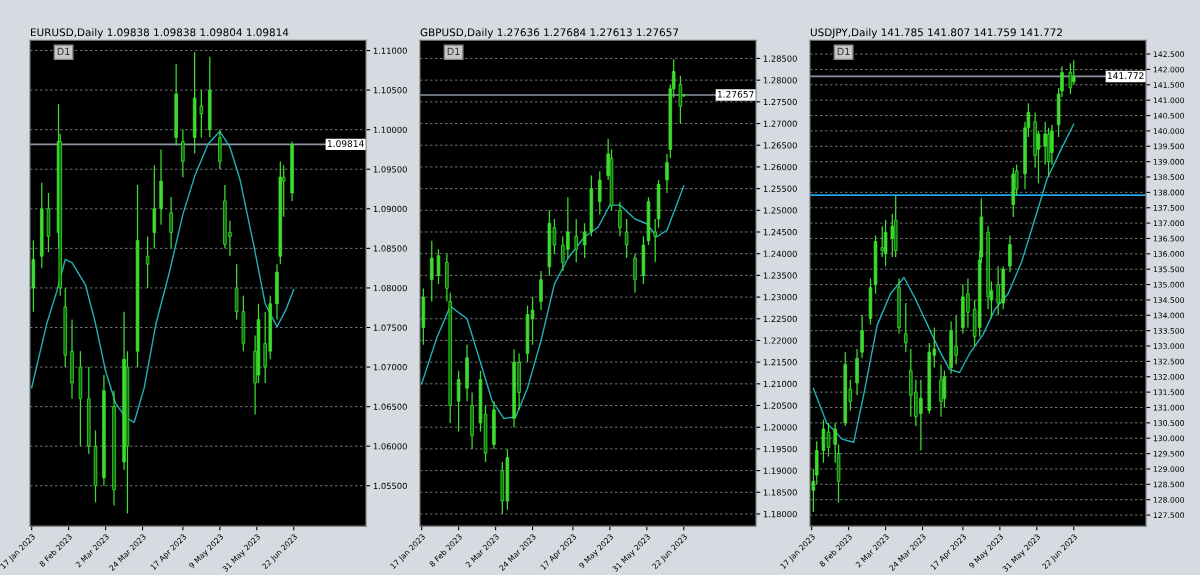  What do you see at coordinates (390, 486) in the screenshot?
I see `y-tick-label: 1.05500` at bounding box center [390, 486].